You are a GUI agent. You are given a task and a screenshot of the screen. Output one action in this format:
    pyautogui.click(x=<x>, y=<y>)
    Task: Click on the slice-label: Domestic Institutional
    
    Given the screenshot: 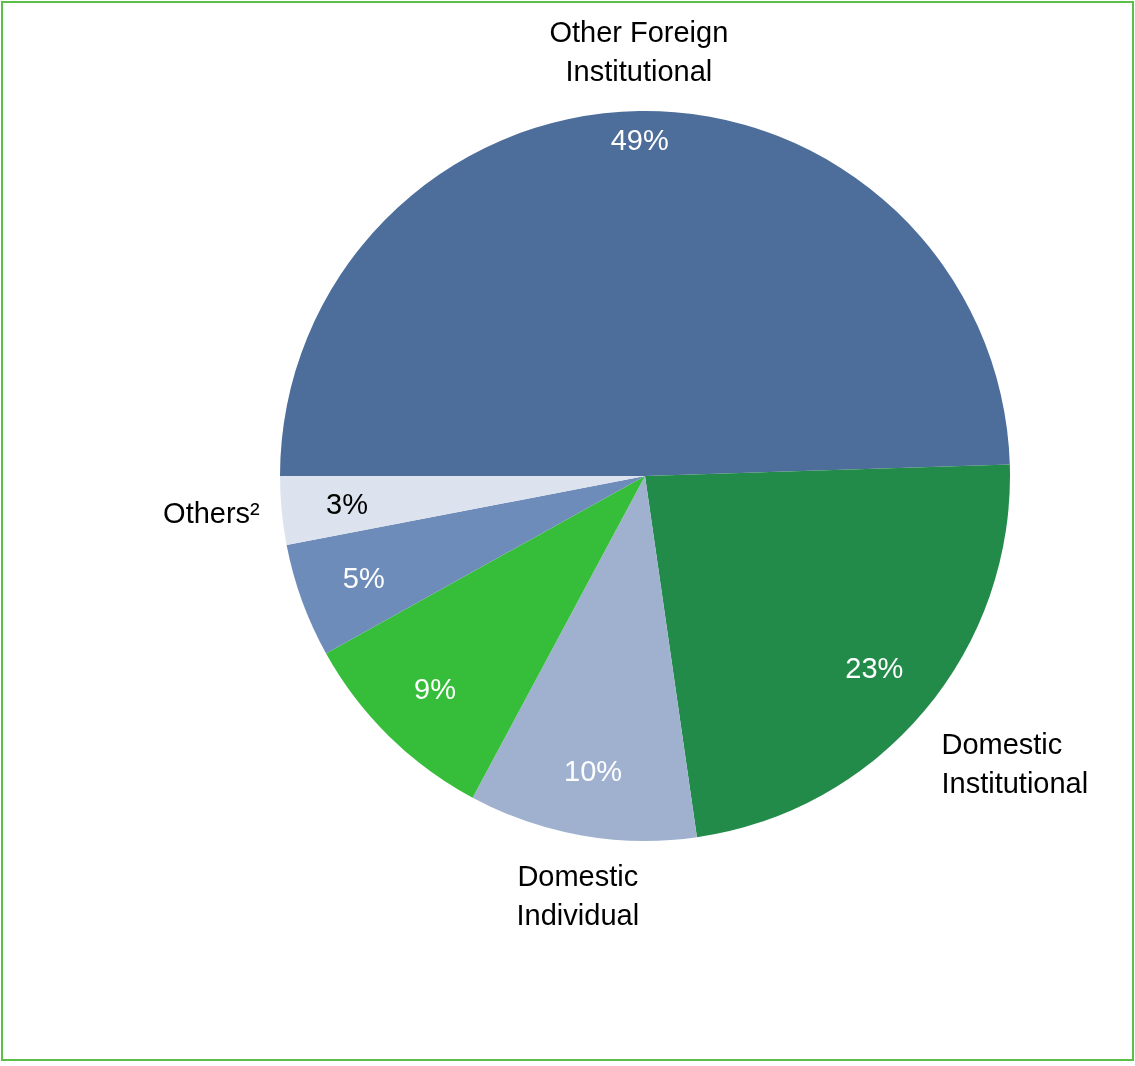 What is the action you would take?
    pyautogui.click(x=1015, y=763)
    